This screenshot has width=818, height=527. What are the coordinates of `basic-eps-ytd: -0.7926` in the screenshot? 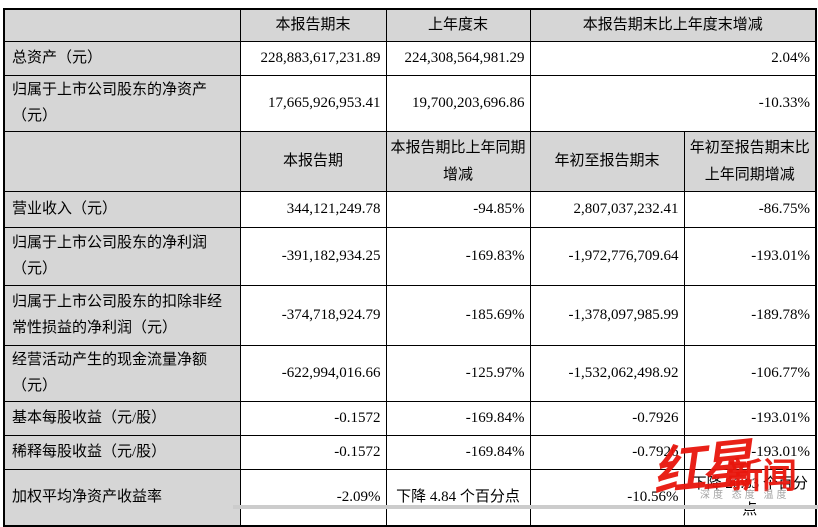 It's located at (607, 418).